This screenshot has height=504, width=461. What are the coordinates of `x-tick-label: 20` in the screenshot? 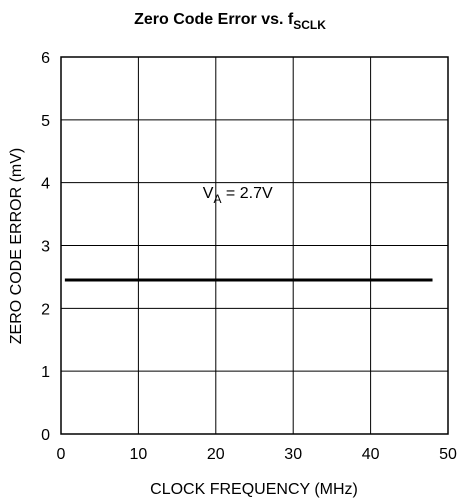 It's located at (216, 454).